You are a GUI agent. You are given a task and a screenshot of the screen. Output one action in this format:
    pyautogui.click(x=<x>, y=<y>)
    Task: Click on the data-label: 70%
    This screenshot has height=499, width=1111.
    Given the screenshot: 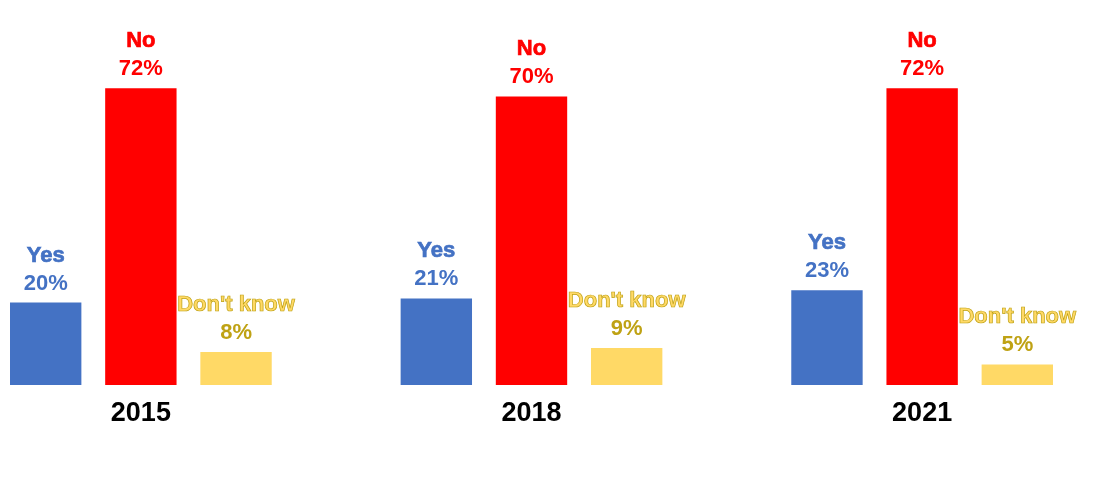 What is the action you would take?
    pyautogui.click(x=531, y=76)
    